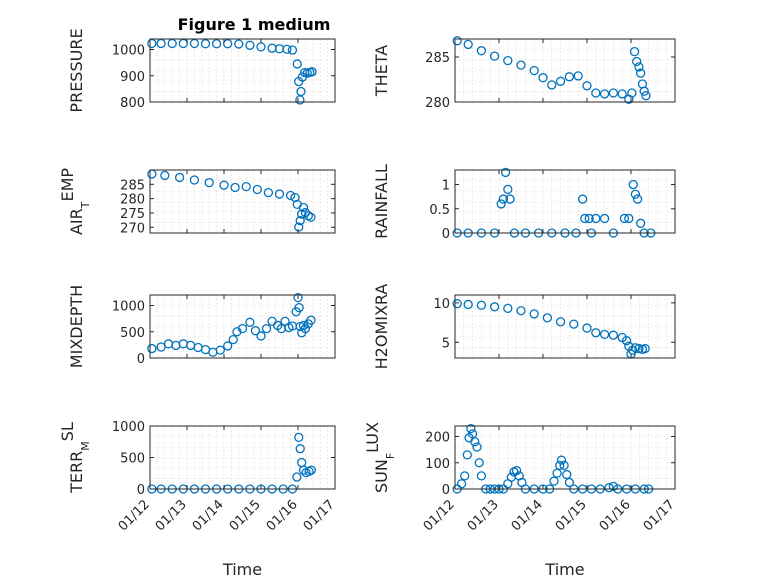  What do you see at coordinates (524, 203) in the screenshot?
I see `subplot-4: 0 0.5 1 RAINFALL` at bounding box center [524, 203].